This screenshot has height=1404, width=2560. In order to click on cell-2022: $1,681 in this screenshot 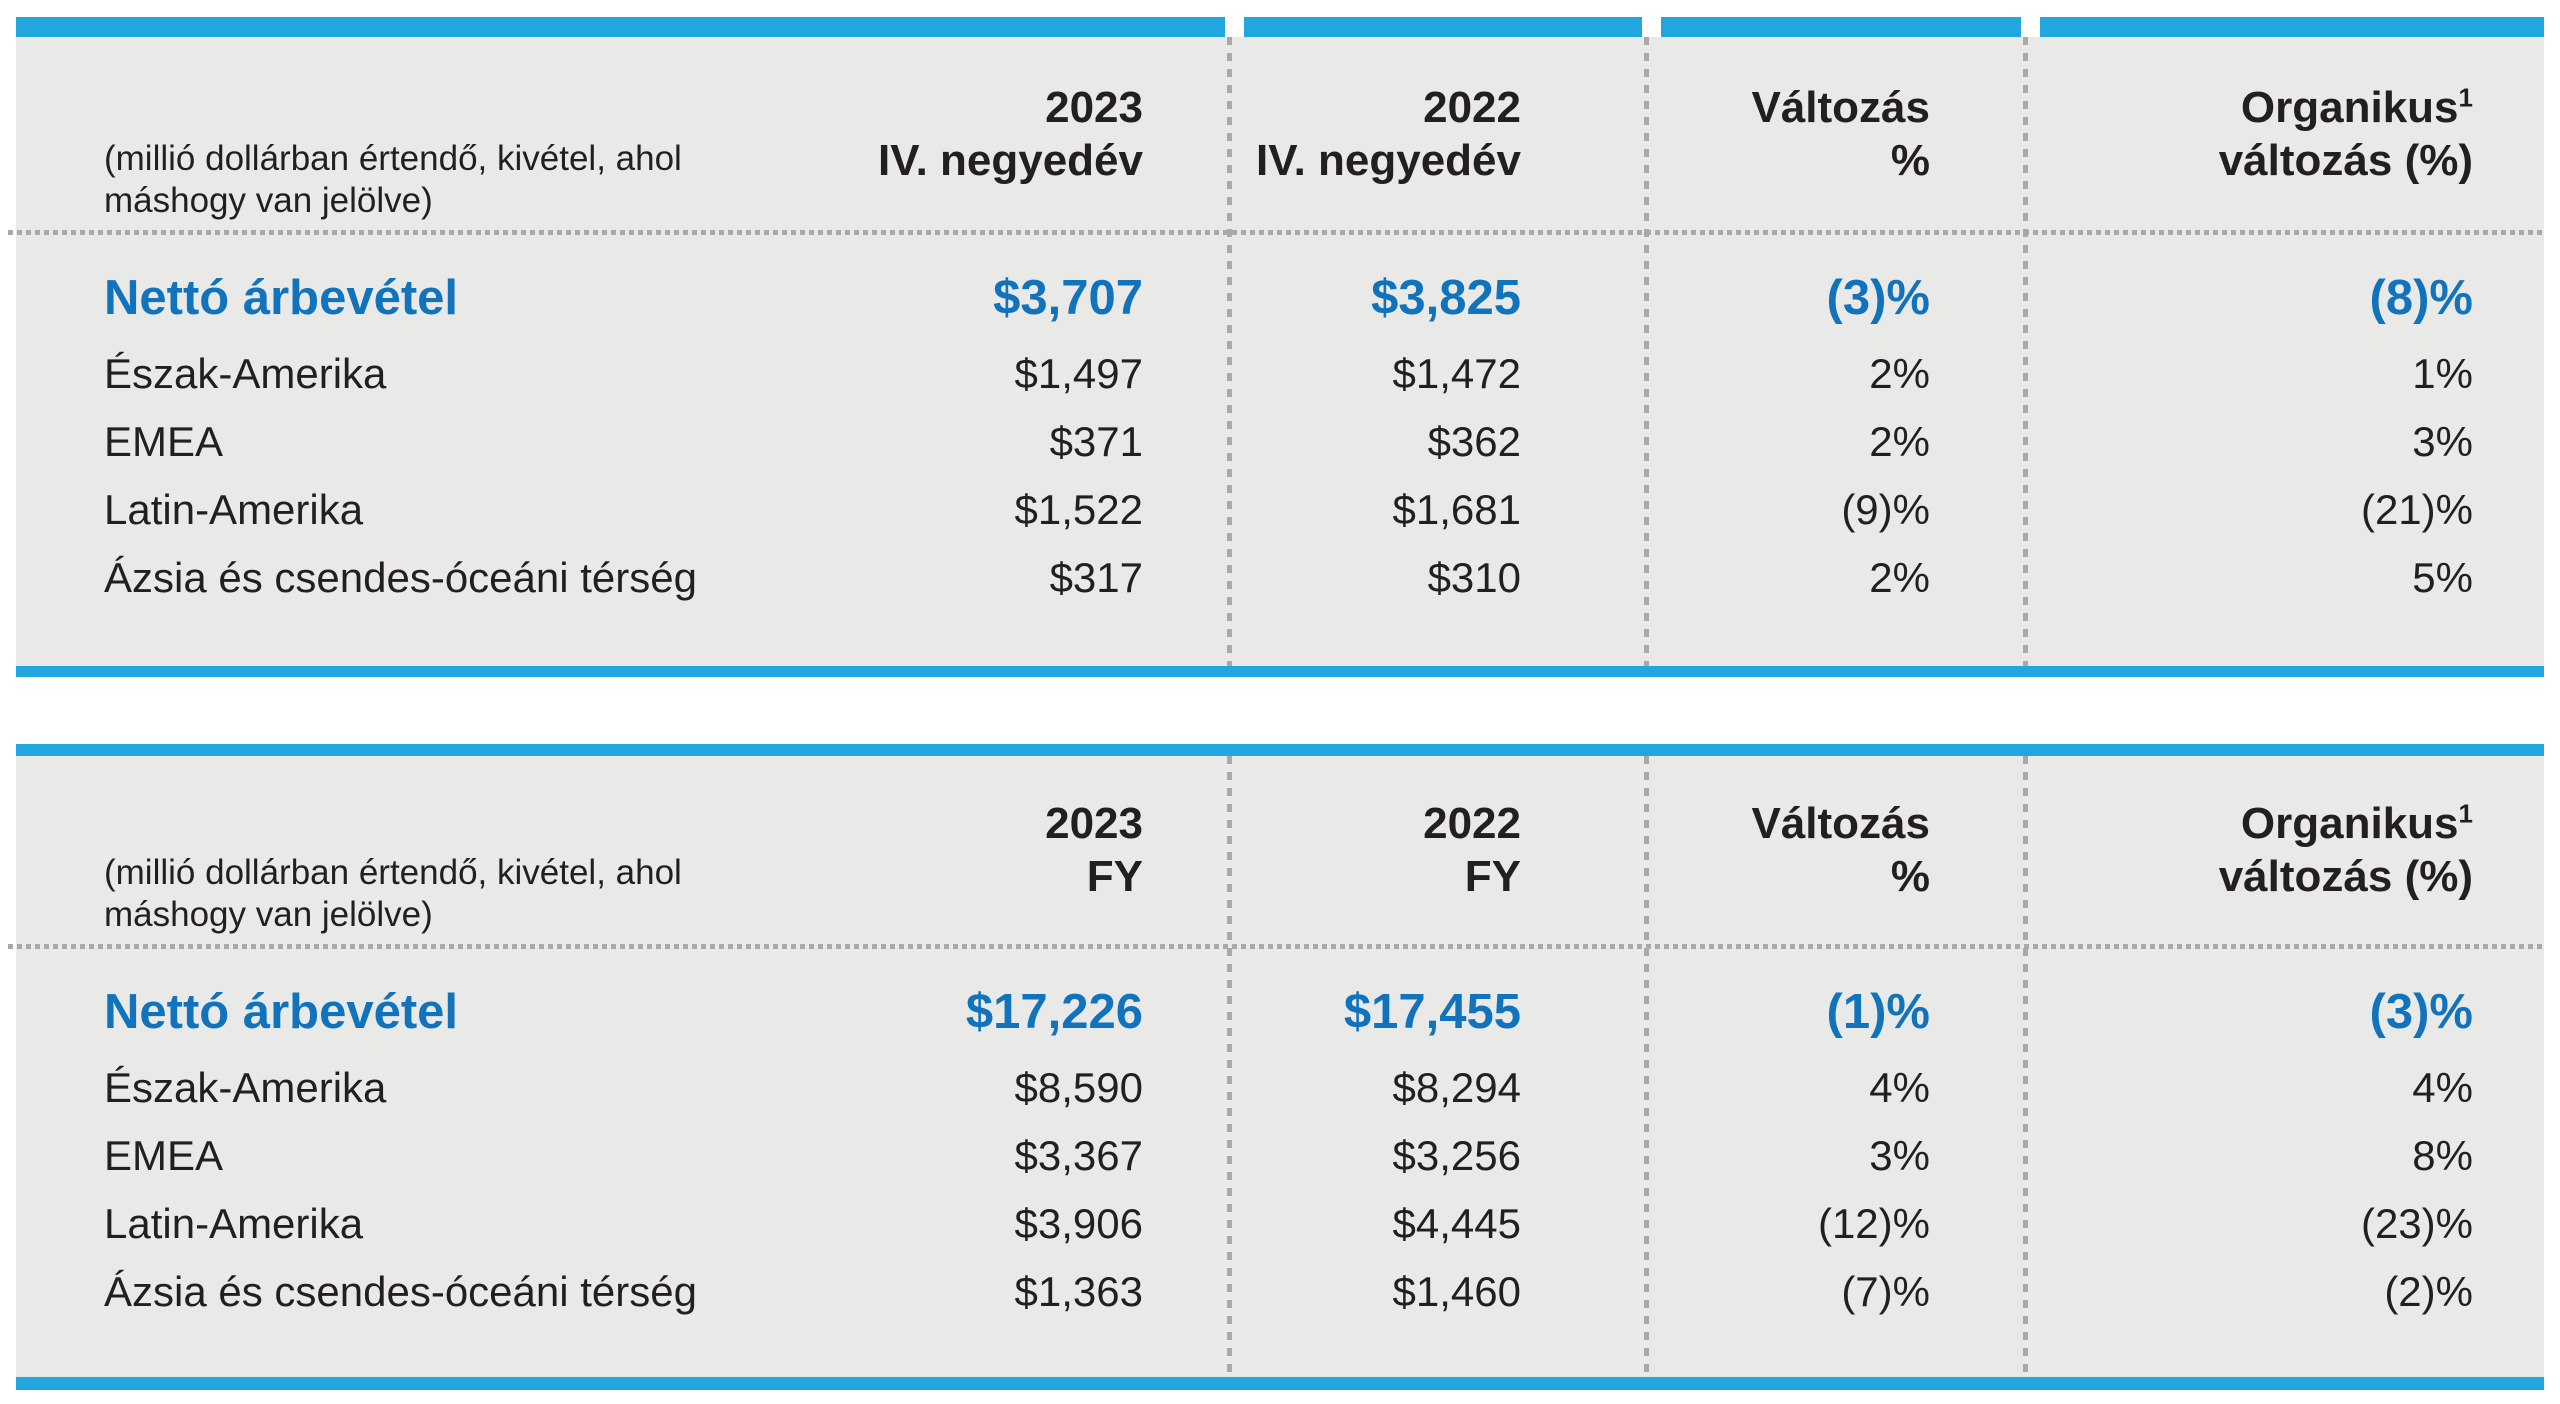, I will do `click(1456, 509)`.